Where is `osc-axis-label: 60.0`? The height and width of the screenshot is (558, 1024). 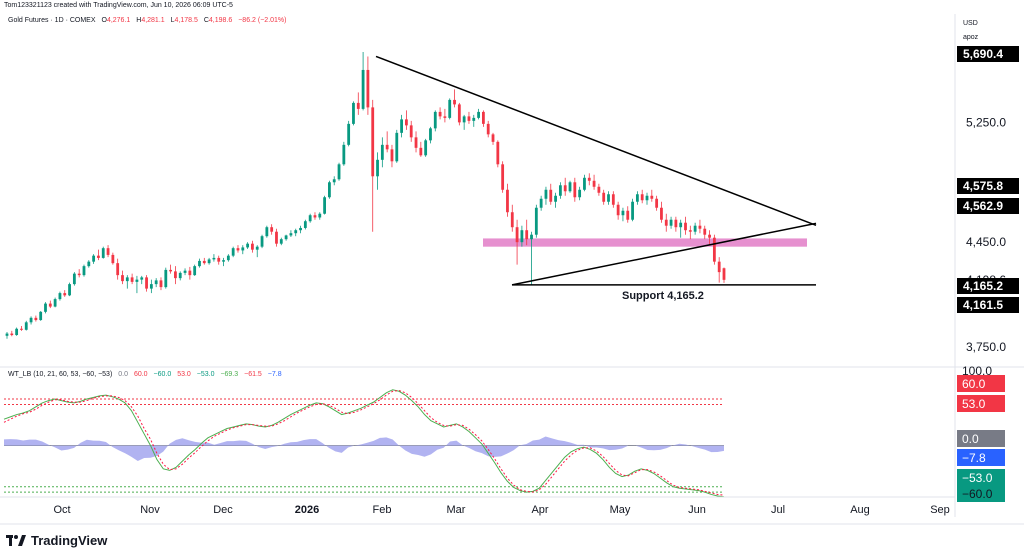 osc-axis-label: 60.0 is located at coordinates (981, 383).